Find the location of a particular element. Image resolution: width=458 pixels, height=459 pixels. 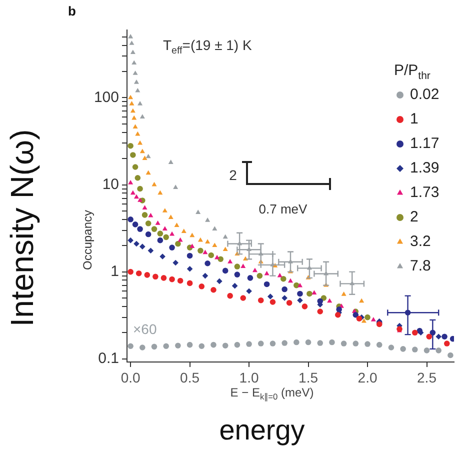

y-tick-label: 100 is located at coordinates (106, 97).